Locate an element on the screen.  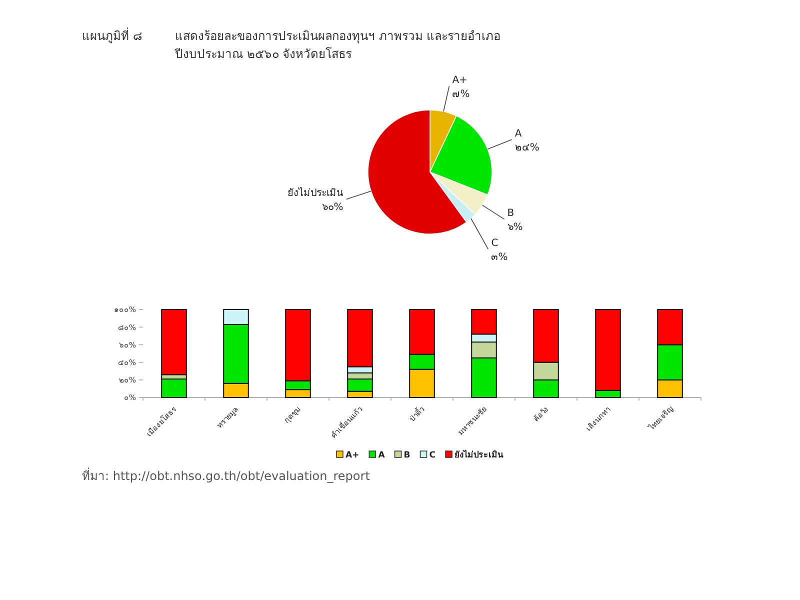
legend-label: A is located at coordinates (382, 455).